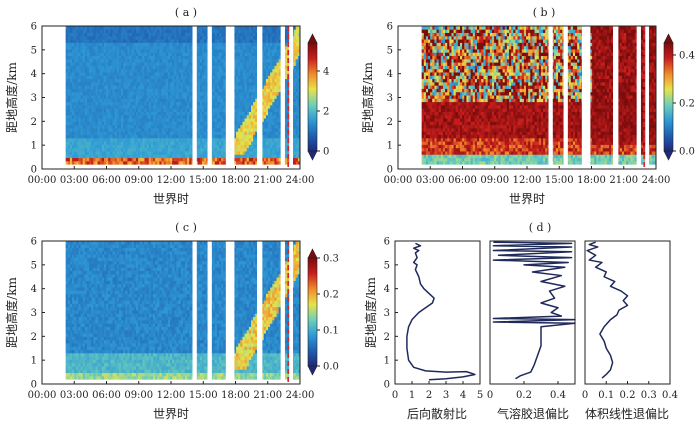 This screenshot has height=426, width=700. Describe the element at coordinates (203, 180) in the screenshot. I see `x-tick-label: 15:00` at that location.